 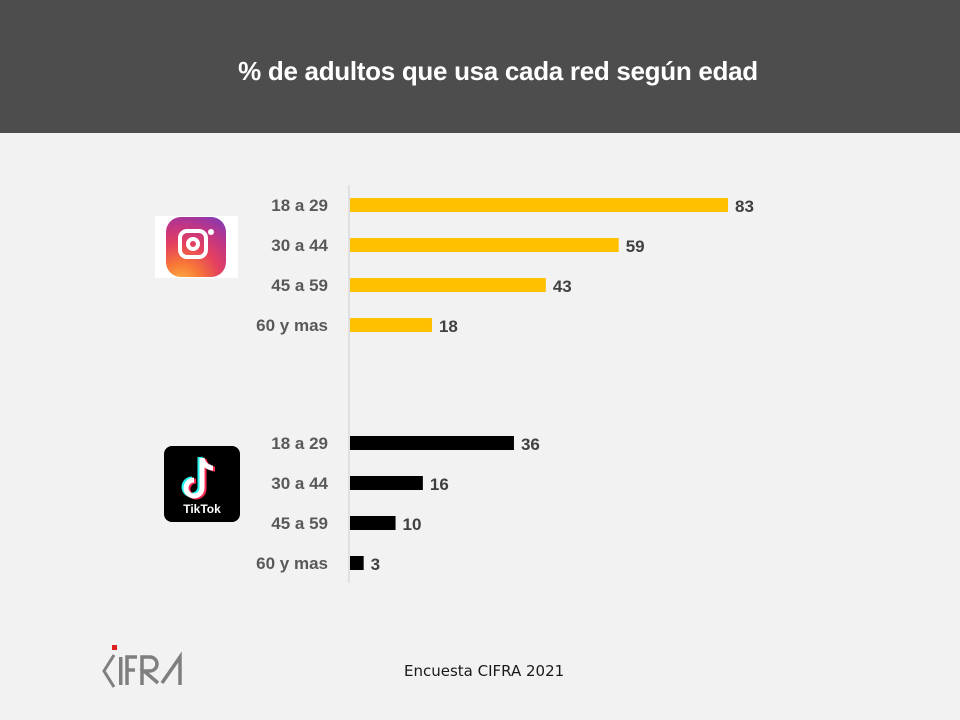 I want to click on instagram-data-label: 18, so click(x=448, y=326).